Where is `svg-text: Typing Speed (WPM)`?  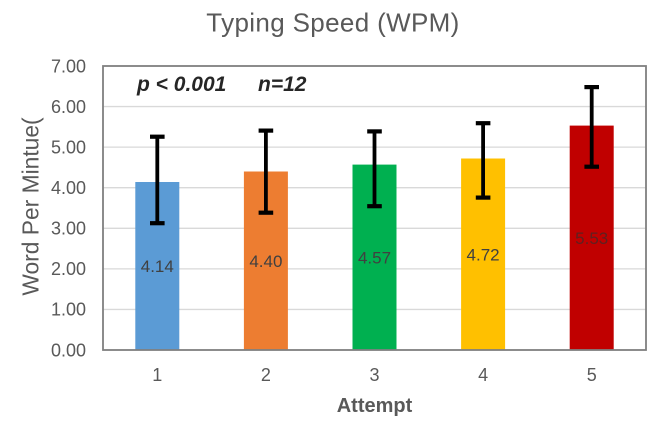
svg-text: Typing Speed (WPM) is located at coordinates (332, 23).